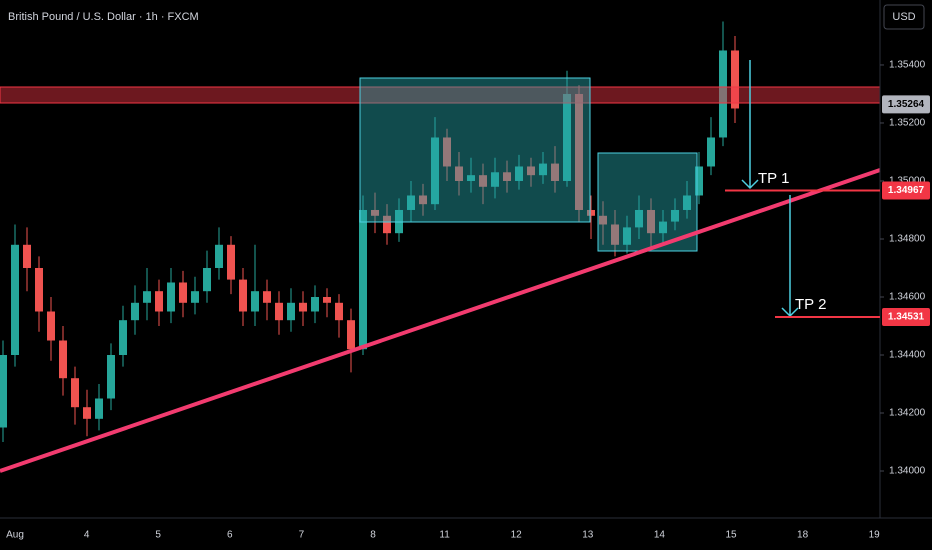 This screenshot has height=550, width=932. I want to click on x-tick-label: 12, so click(517, 535).